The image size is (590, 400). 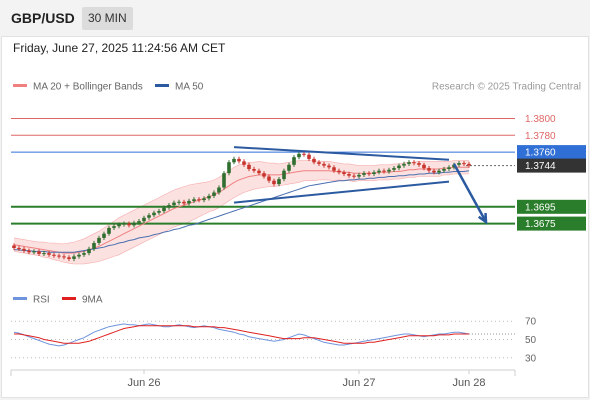 I want to click on current-price-label-bg, so click(x=551, y=165).